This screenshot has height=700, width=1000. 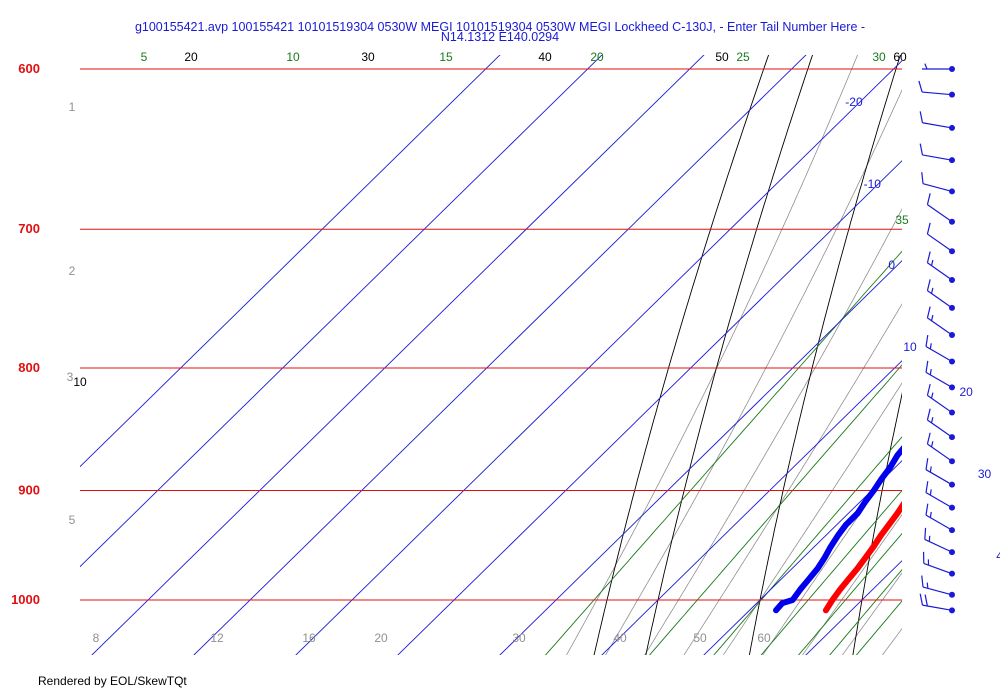 What do you see at coordinates (29, 367) in the screenshot?
I see `pressure-tick-label: 800` at bounding box center [29, 367].